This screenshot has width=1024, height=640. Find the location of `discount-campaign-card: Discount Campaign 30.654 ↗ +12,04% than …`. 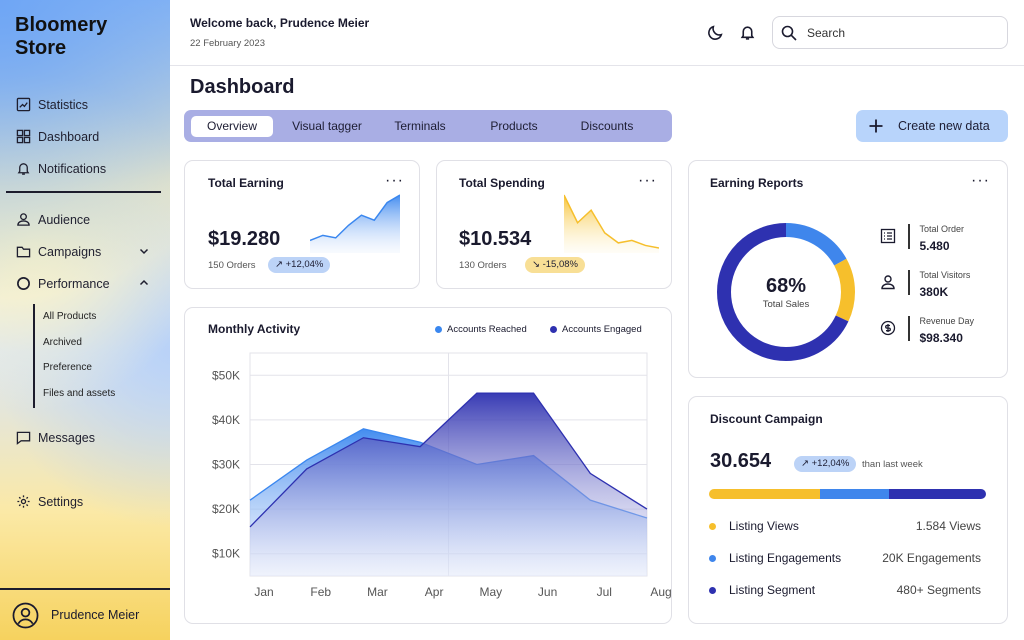

discount-campaign-card: Discount Campaign 30.654 ↗ +12,04% than … is located at coordinates (848, 510).